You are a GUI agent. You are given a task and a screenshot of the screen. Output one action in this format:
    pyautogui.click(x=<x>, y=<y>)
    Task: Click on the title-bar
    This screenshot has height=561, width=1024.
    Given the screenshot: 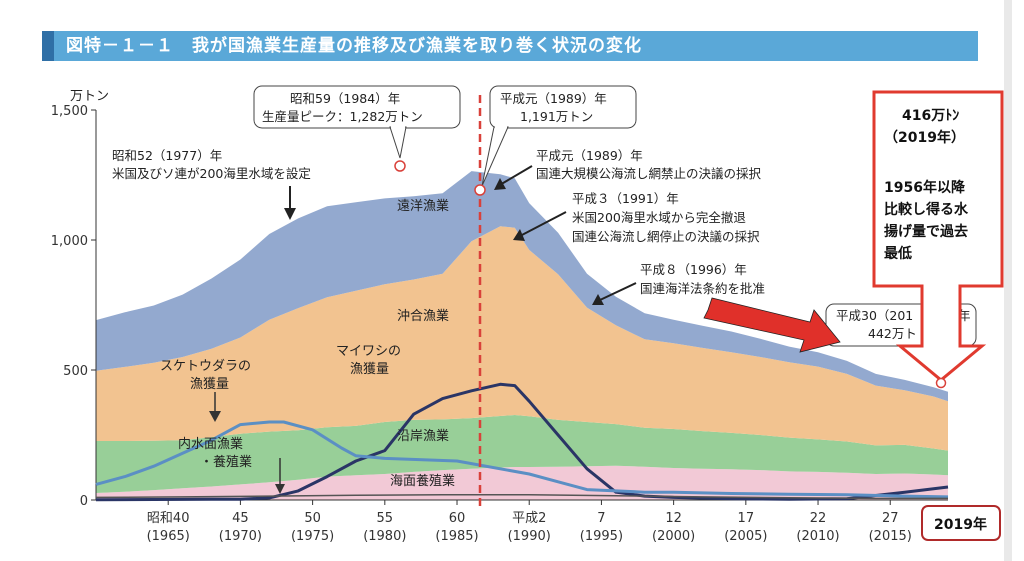 What is the action you would take?
    pyautogui.click(x=510, y=46)
    